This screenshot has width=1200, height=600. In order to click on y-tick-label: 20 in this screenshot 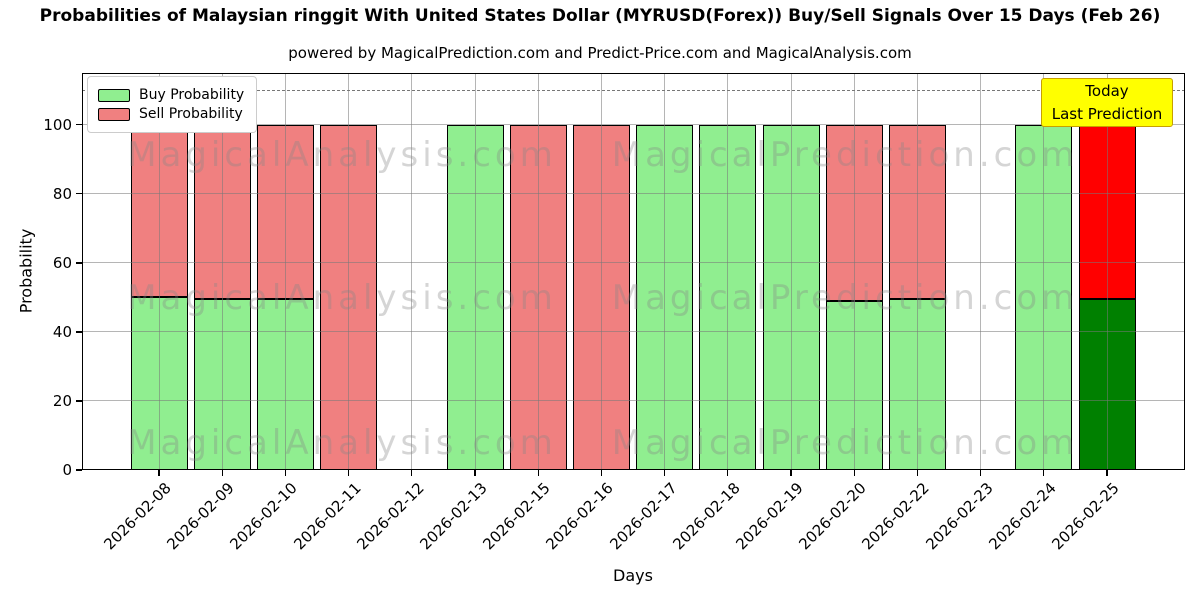, I will do `click(62, 400)`.